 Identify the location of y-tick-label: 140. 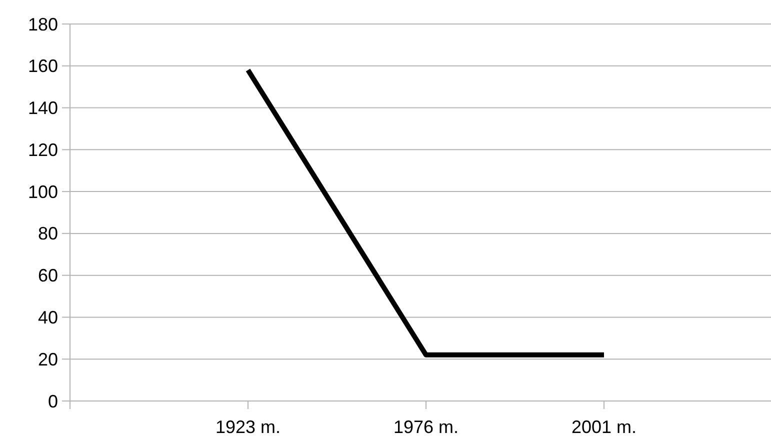
(43, 108).